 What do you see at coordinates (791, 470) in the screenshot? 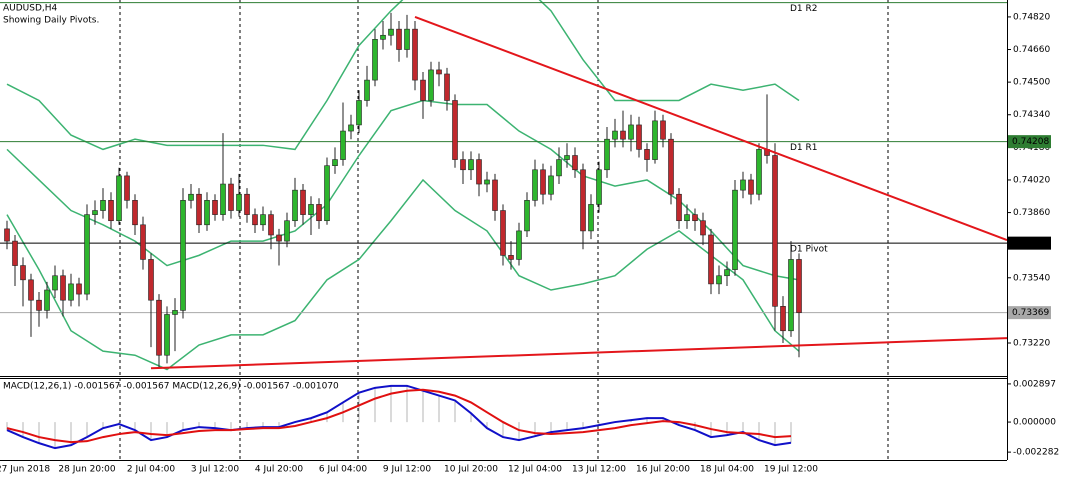
I see `x-tick-label: 19 Jul 12:00` at bounding box center [791, 470].